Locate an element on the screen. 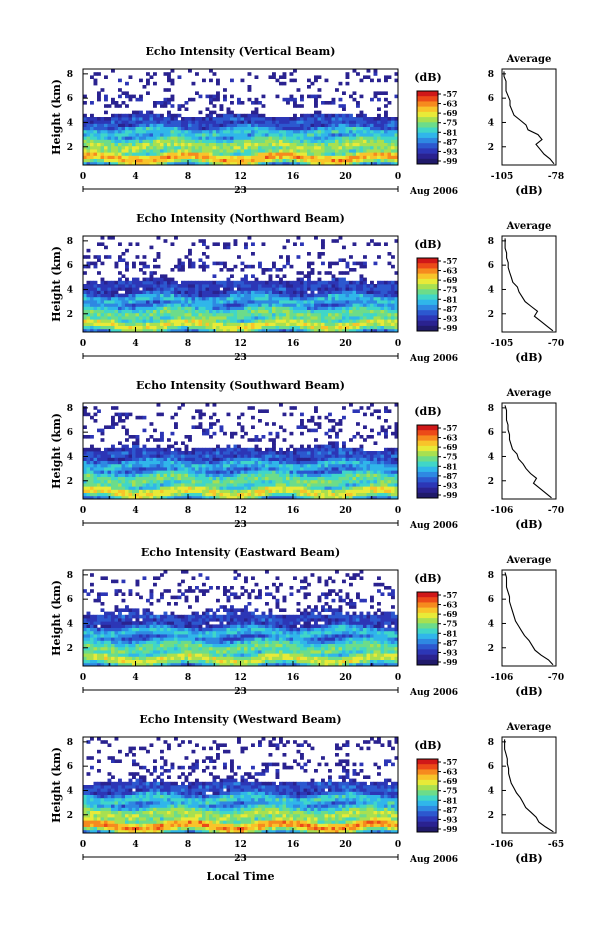 The image size is (614, 934). profile-title: Average is located at coordinates (529, 59).